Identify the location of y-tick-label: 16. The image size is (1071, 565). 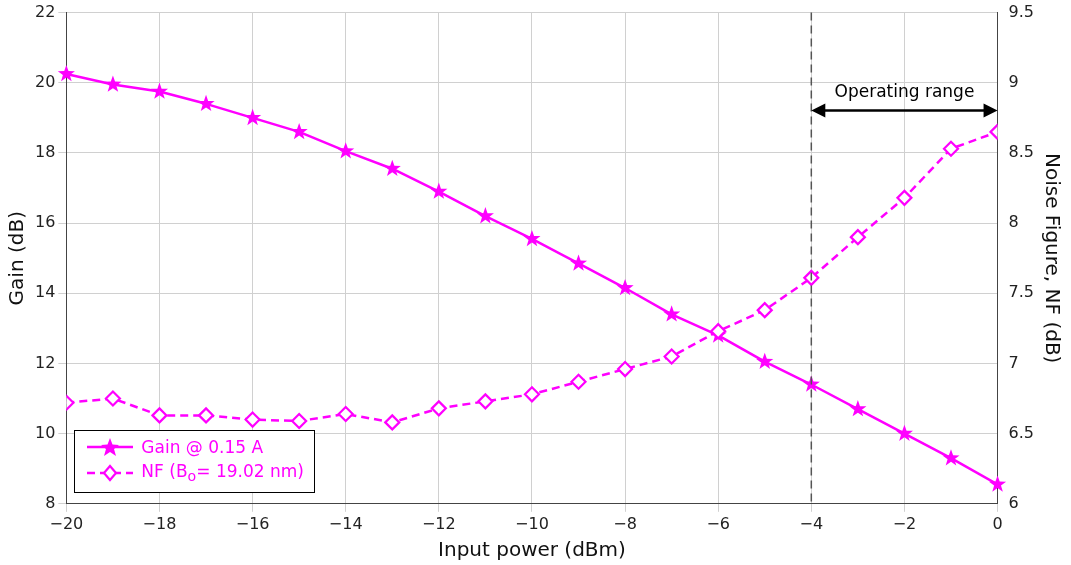
(45, 222).